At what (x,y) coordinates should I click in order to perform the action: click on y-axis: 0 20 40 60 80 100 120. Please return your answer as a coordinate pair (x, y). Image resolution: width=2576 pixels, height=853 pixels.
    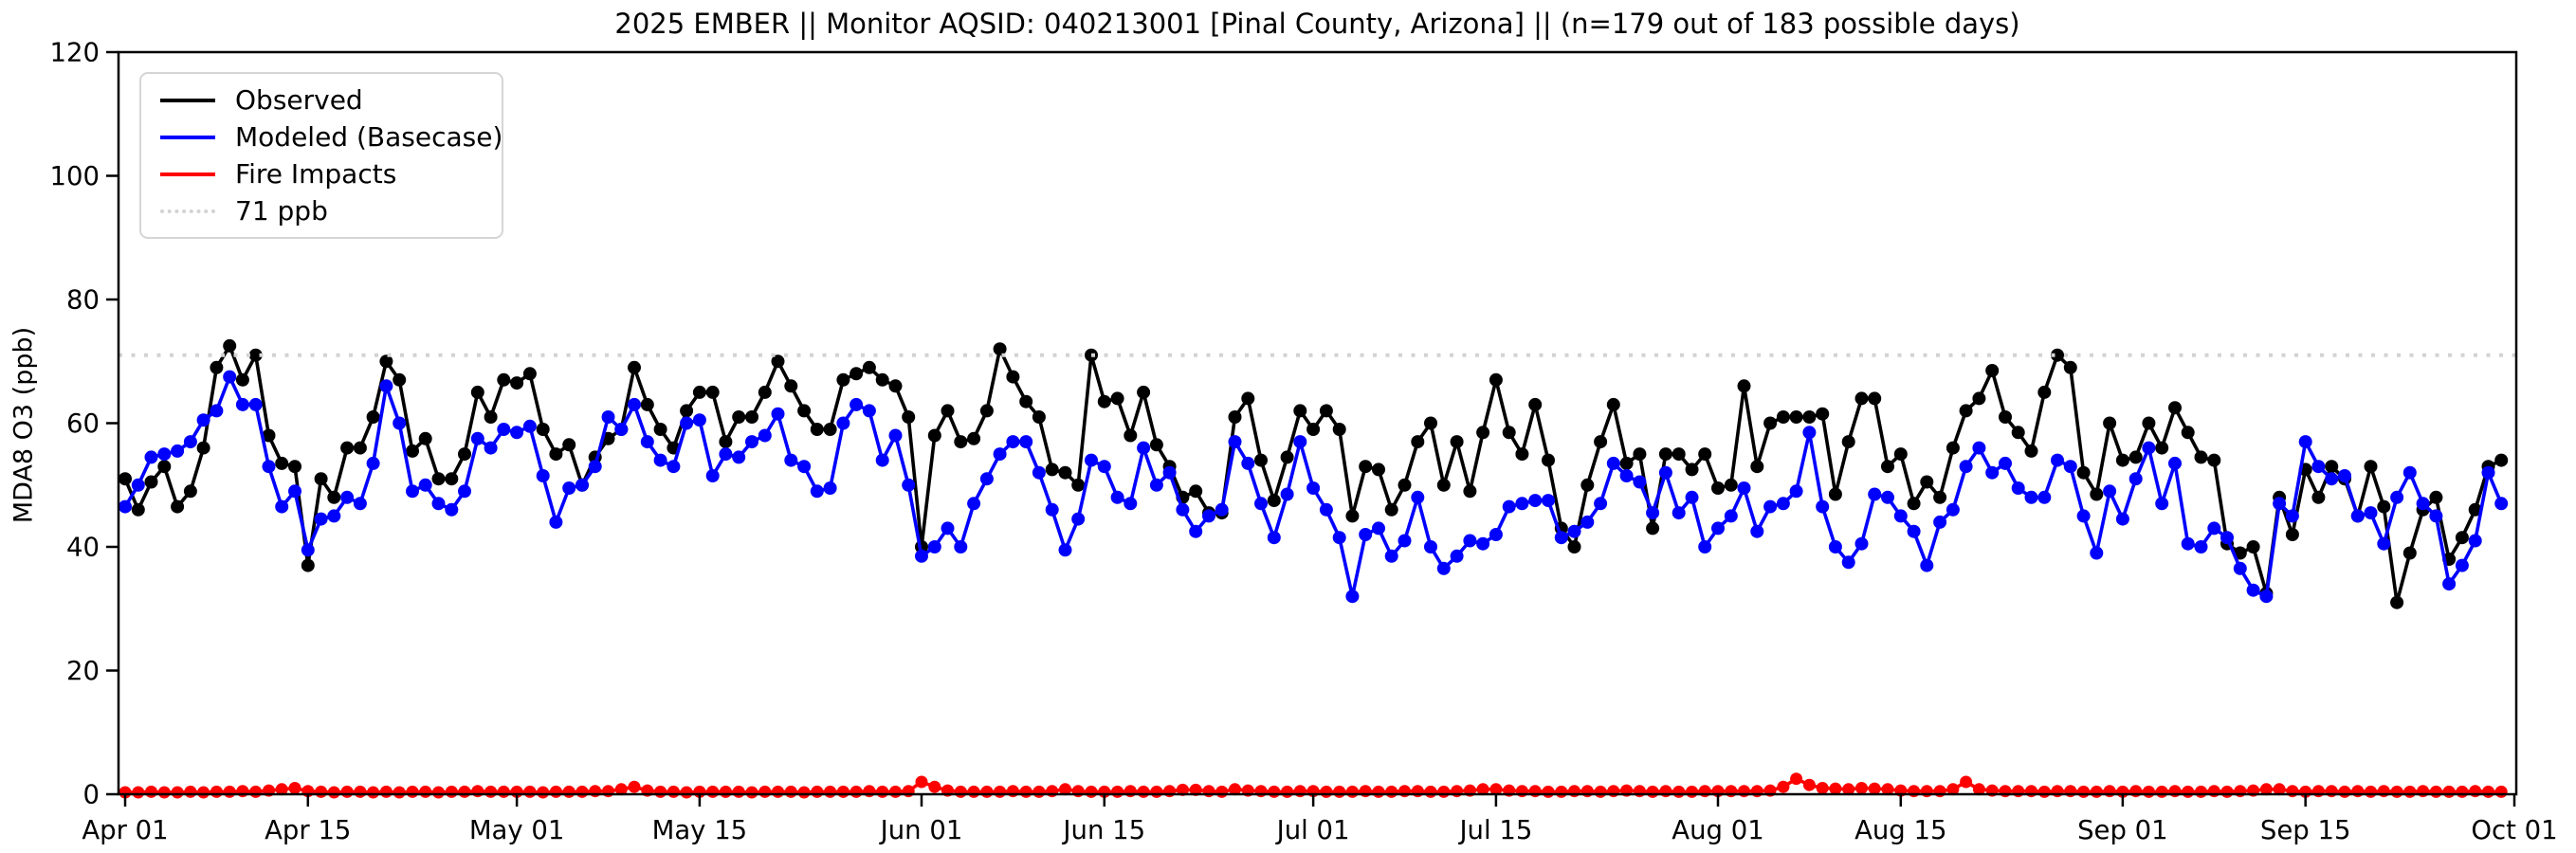
    Looking at the image, I should click on (84, 424).